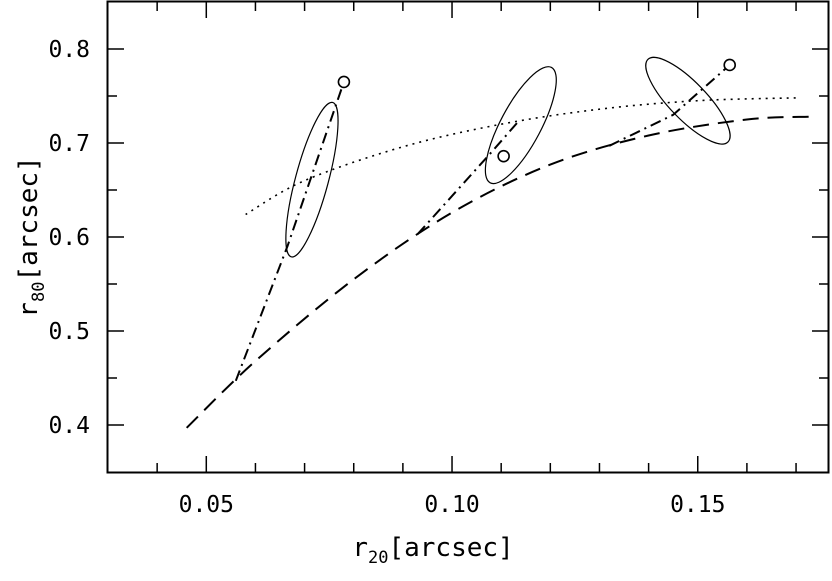 The height and width of the screenshot is (581, 832). I want to click on dotted-curve, so click(521, 156).